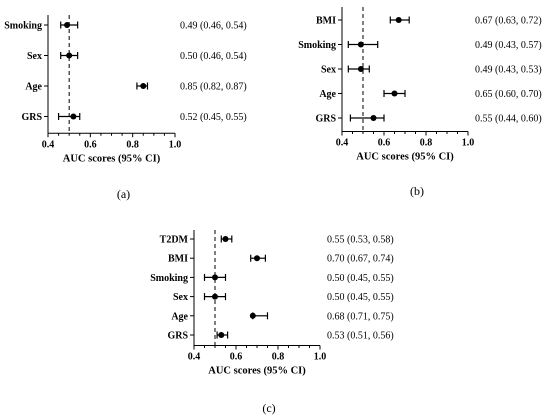 The width and height of the screenshot is (550, 419). Describe the element at coordinates (360, 336) in the screenshot. I see `ci-annotation: 0.53 (0.51, 0.56)` at that location.